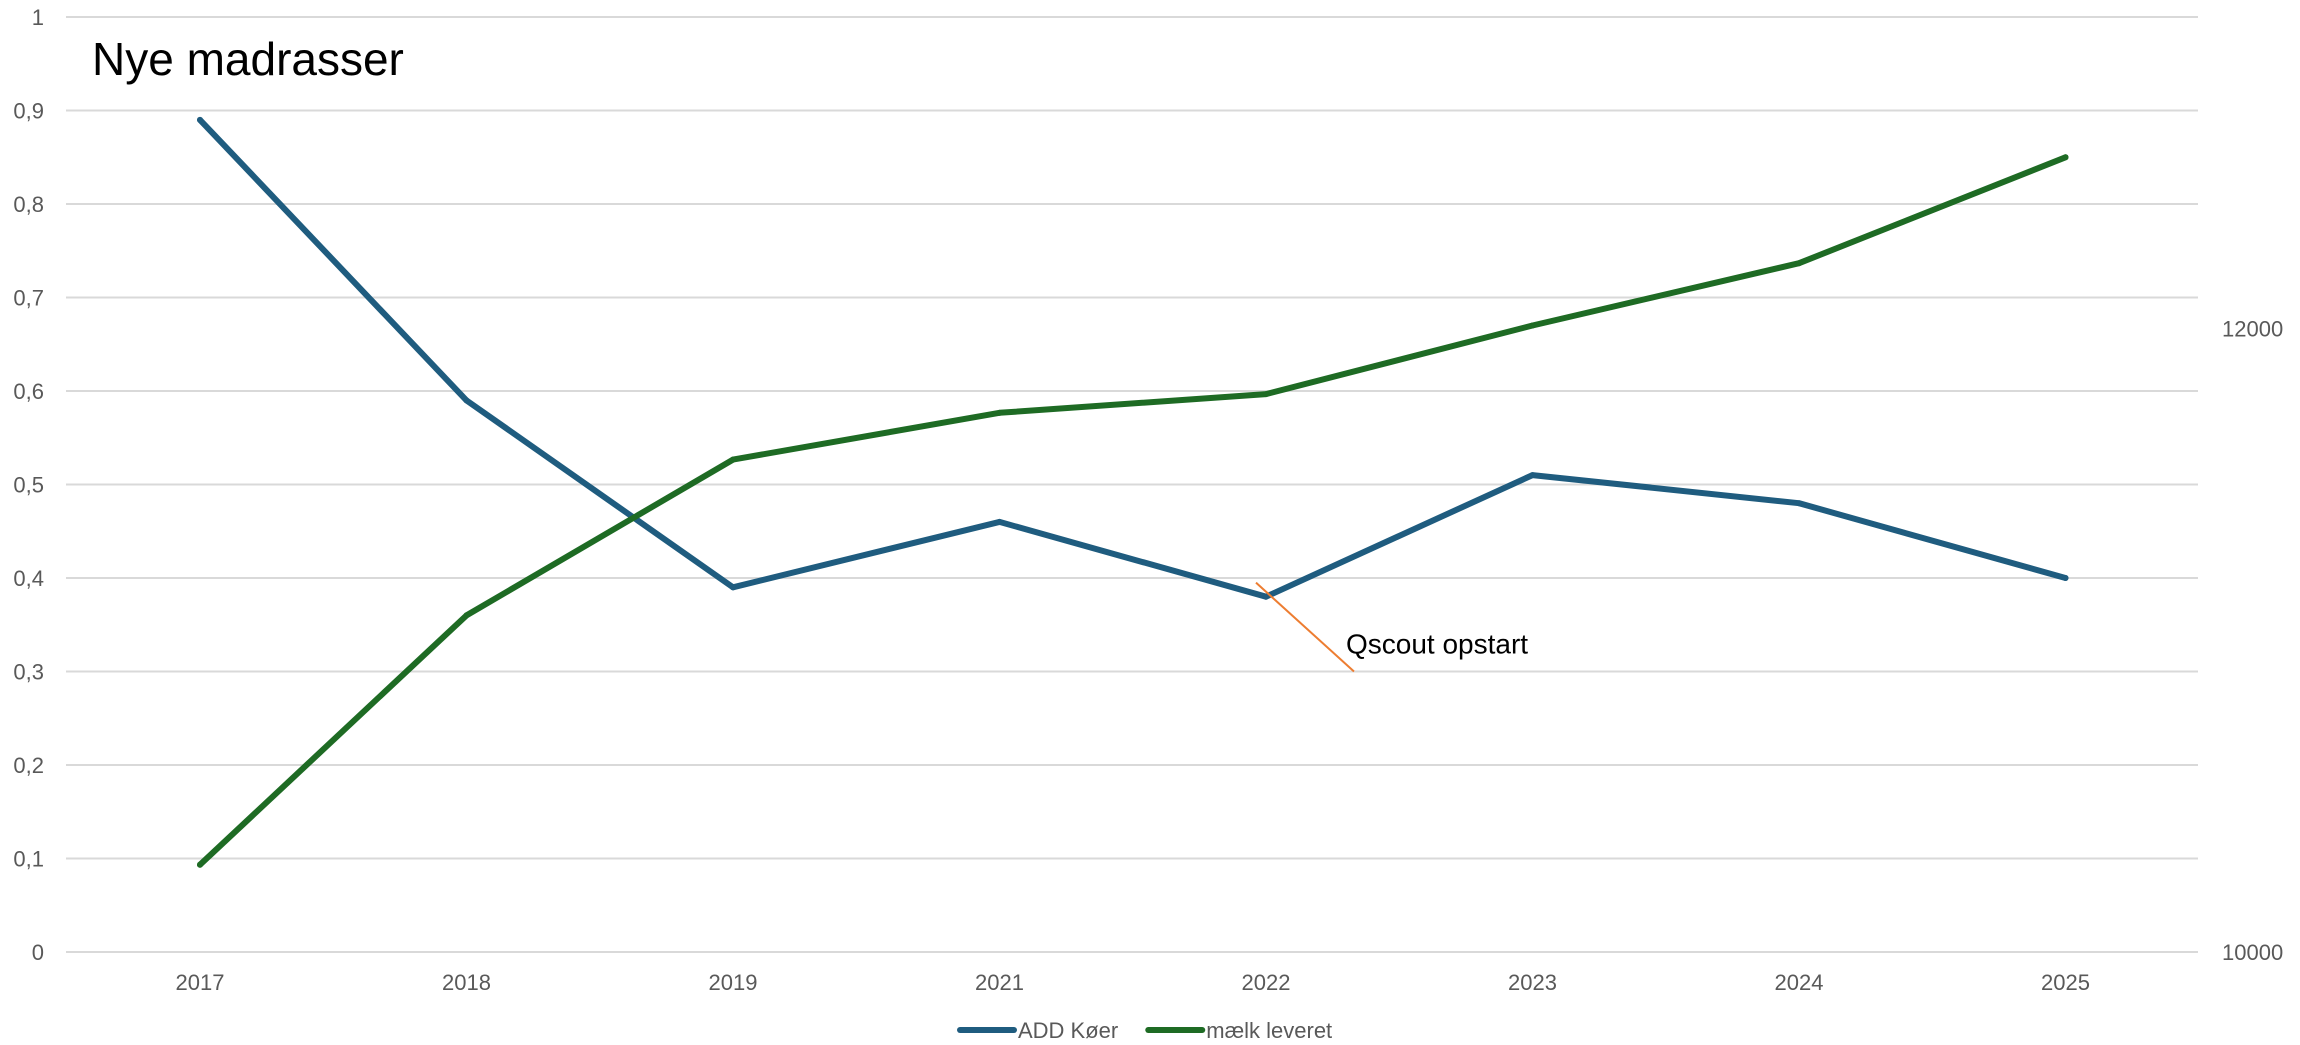  Describe the element at coordinates (1144, 1030) in the screenshot. I see `legend: ADD Køer mælk leveret` at that location.